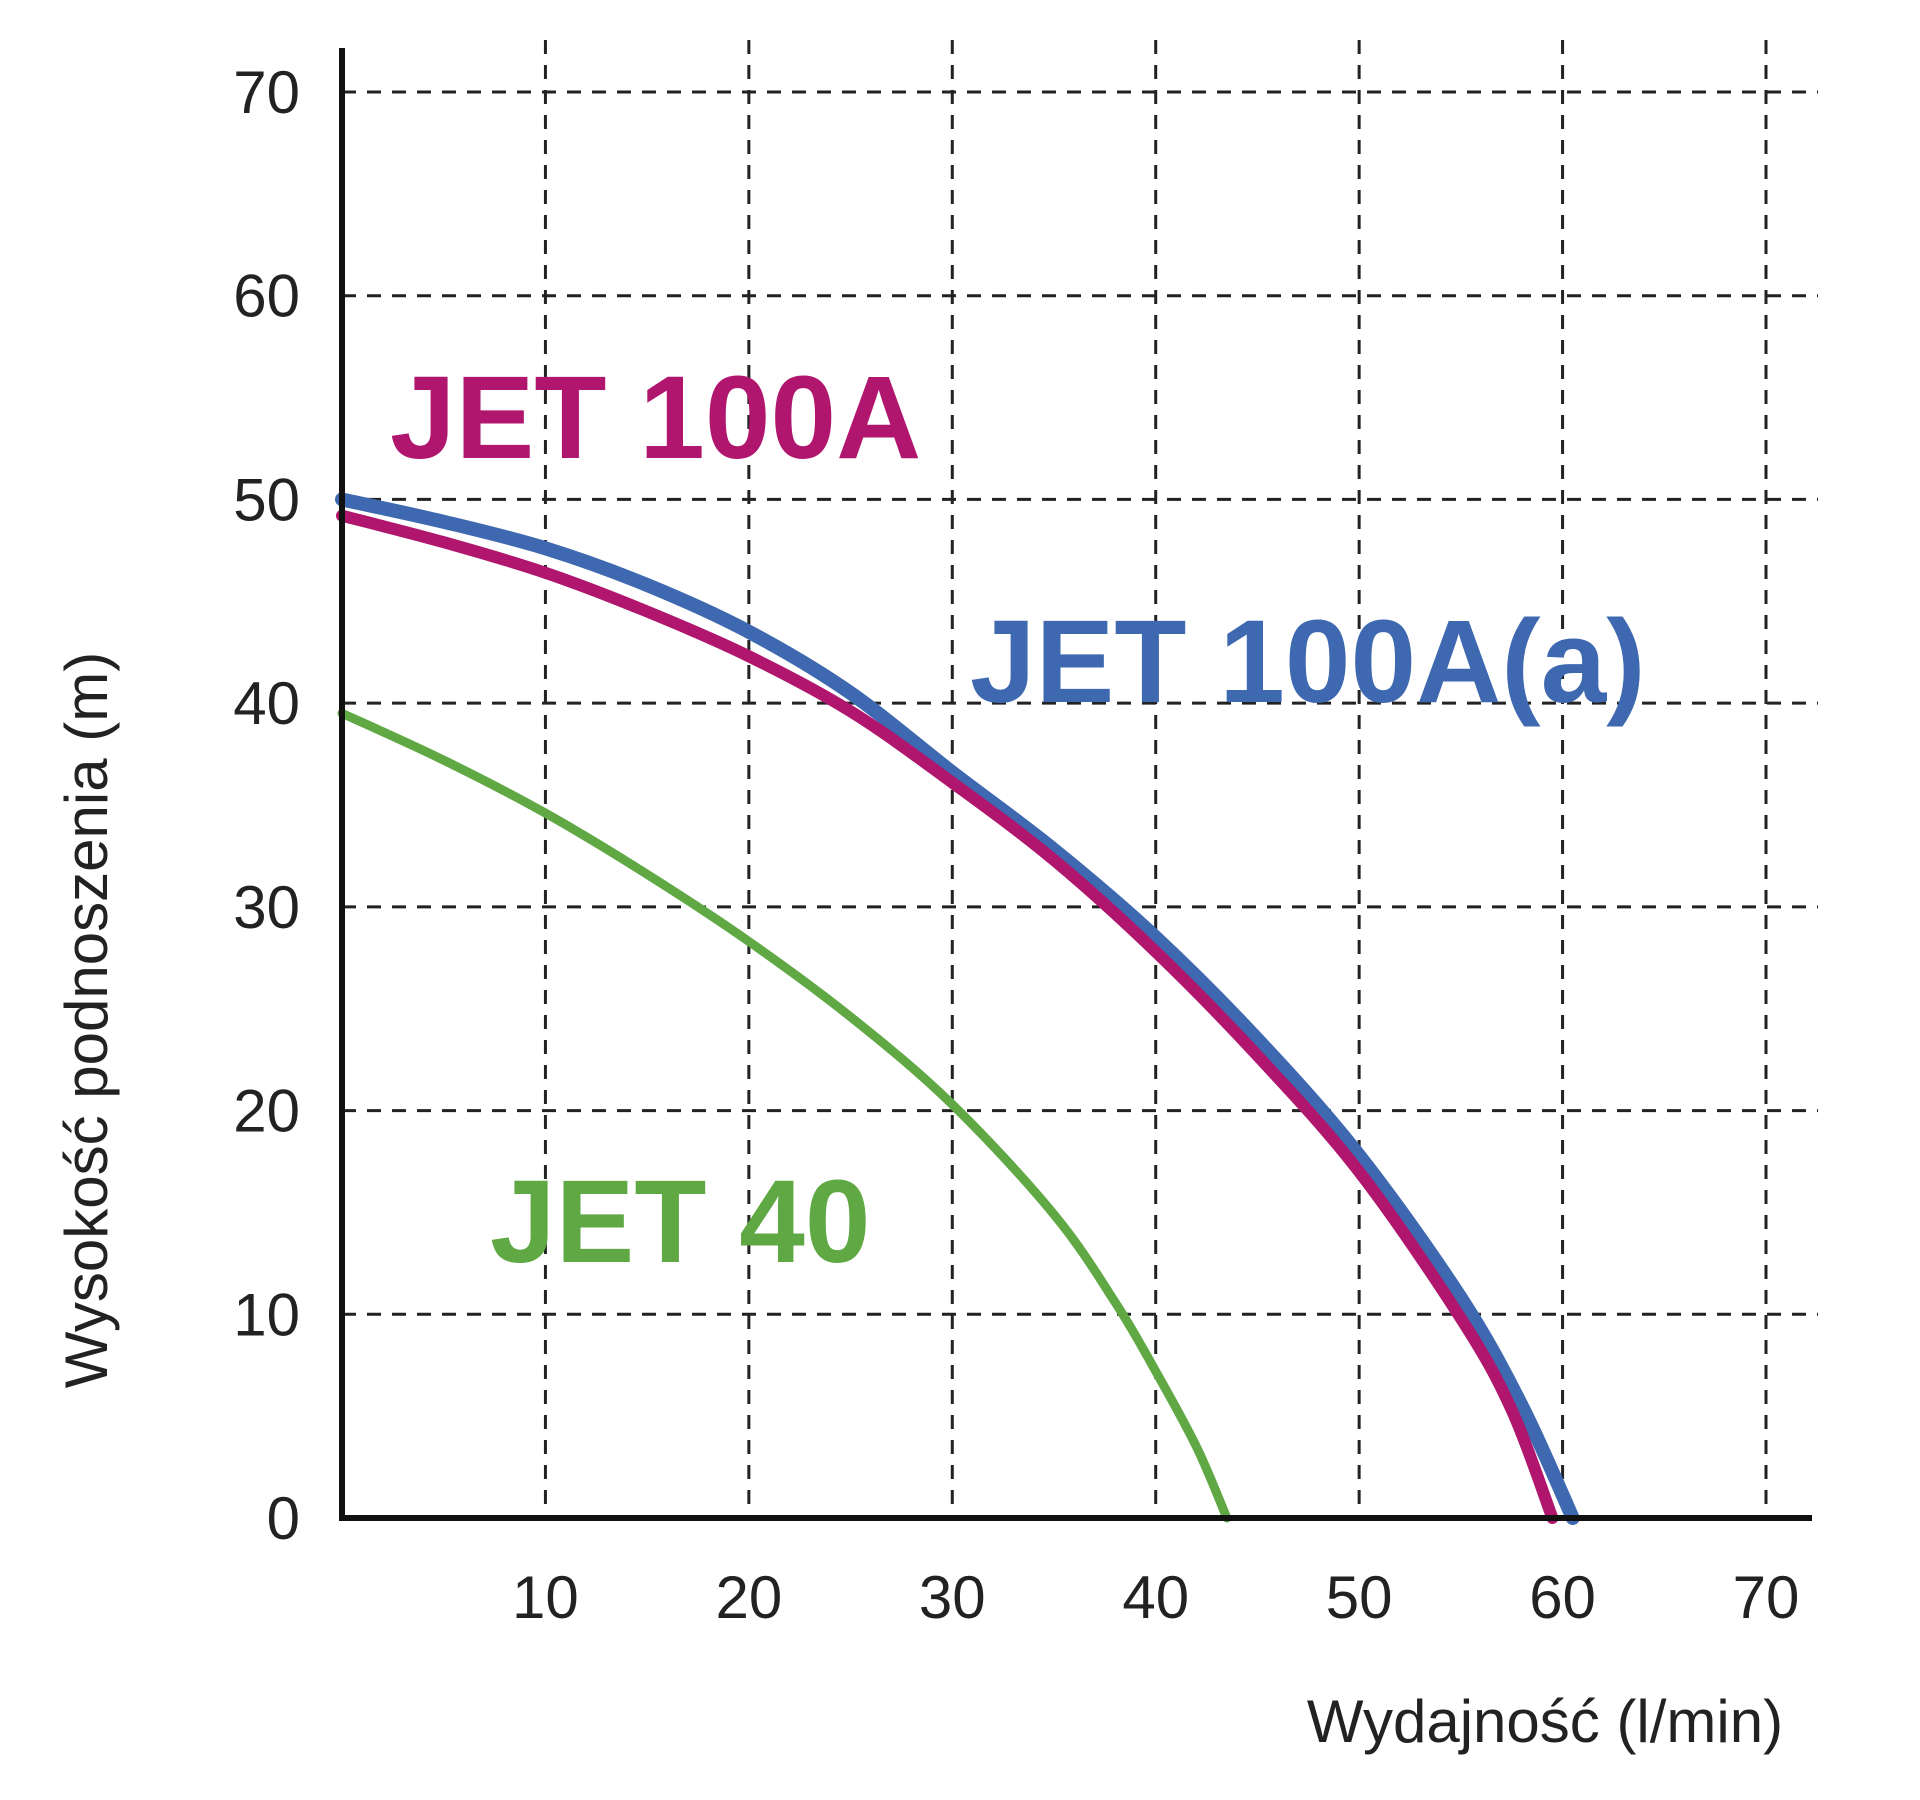  Describe the element at coordinates (283, 1518) in the screenshot. I see `y-tick-label: 0` at that location.